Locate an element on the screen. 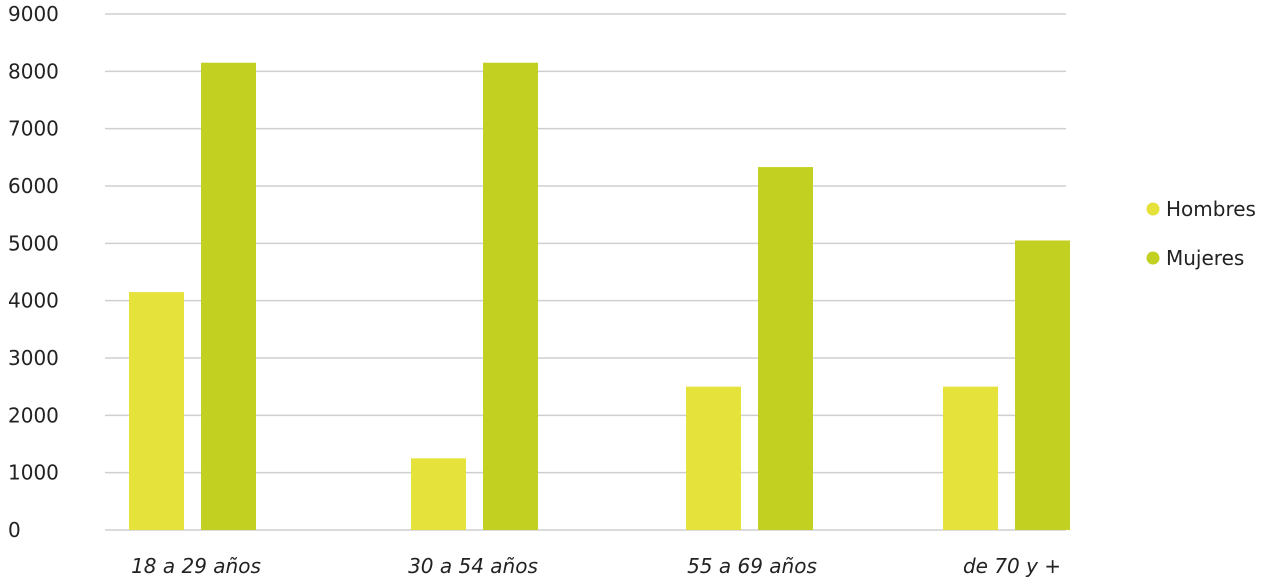 Image resolution: width=1283 pixels, height=578 pixels. y-axis-ticks: 0 1000 2000 3000 4000 5000 6000 7000 8000 9000 is located at coordinates (33, 272).